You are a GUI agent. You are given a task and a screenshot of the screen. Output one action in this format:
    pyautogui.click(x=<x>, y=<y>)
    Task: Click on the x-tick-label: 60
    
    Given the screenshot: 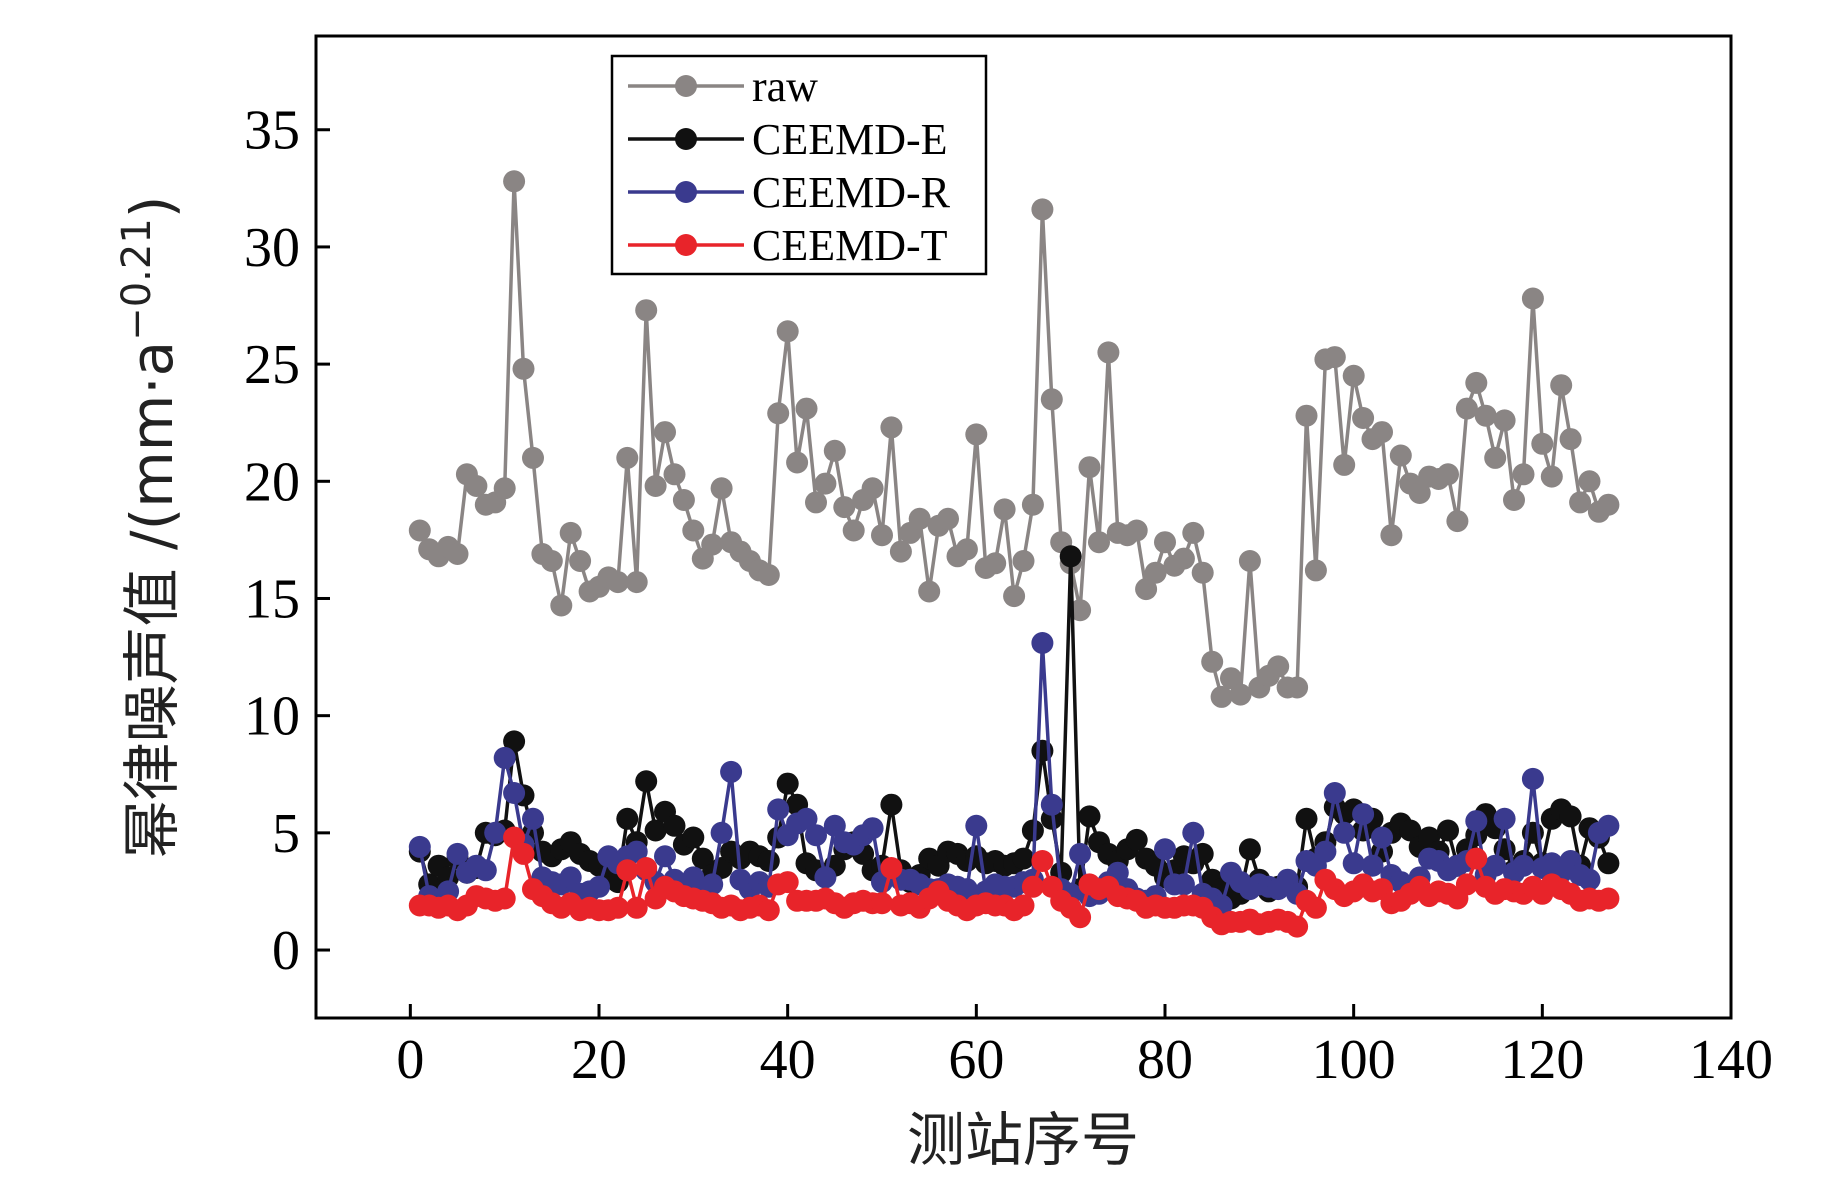 What is the action you would take?
    pyautogui.click(x=976, y=1060)
    